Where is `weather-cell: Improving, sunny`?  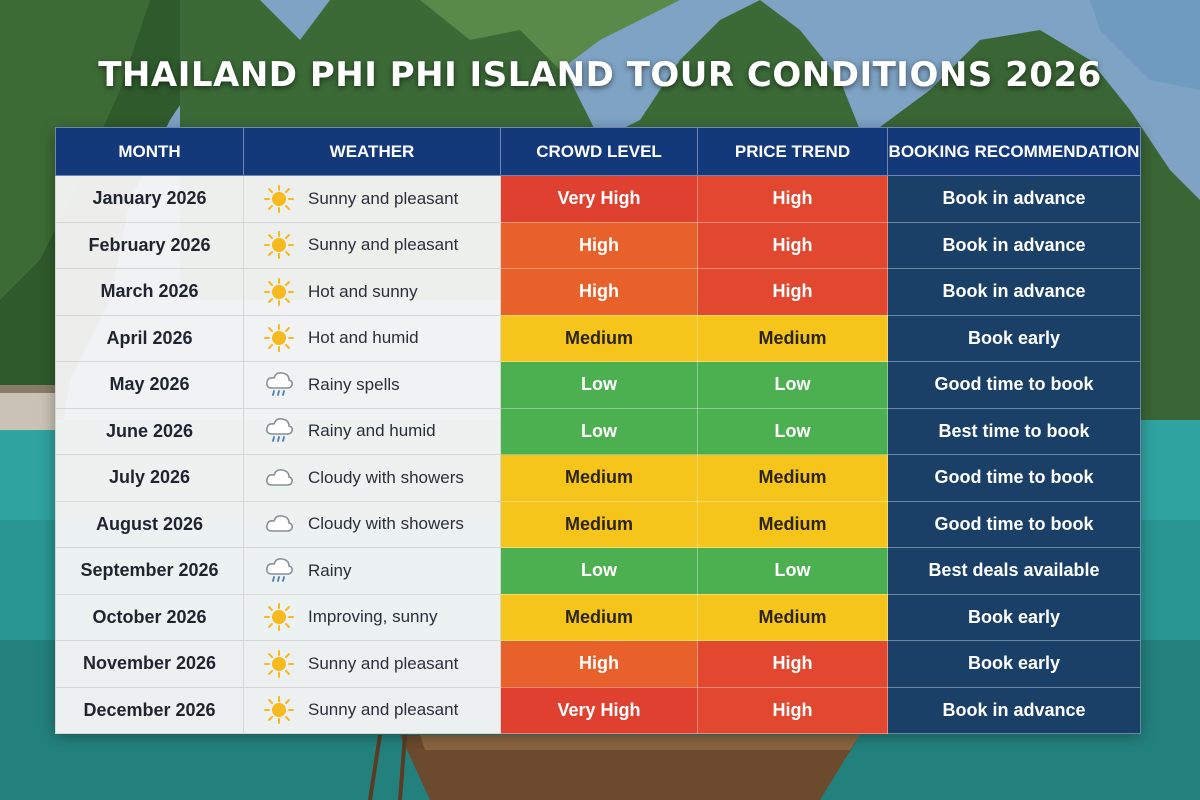 weather-cell: Improving, sunny is located at coordinates (372, 617).